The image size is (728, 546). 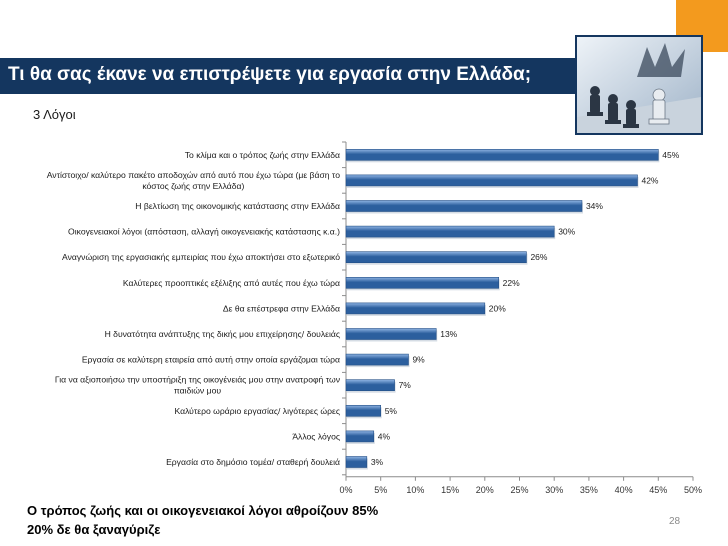 What do you see at coordinates (384, 436) in the screenshot?
I see `bar-value-label: 4%` at bounding box center [384, 436].